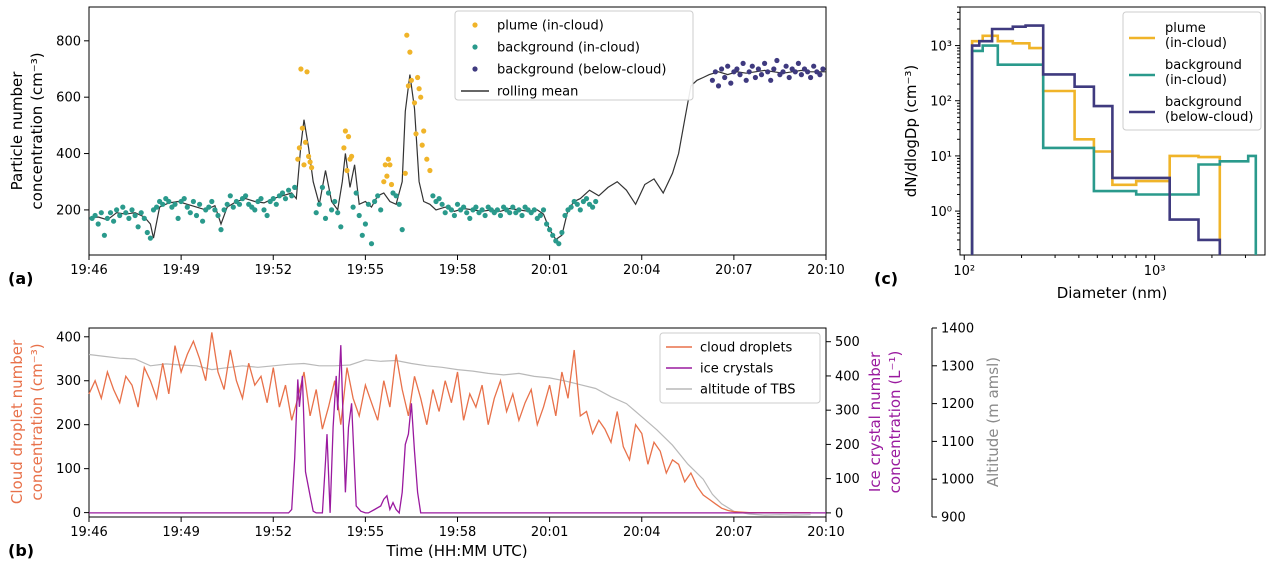 The height and width of the screenshot is (564, 1282). I want to click on panel-b-far-right-ytick-label: 1400, so click(957, 329).